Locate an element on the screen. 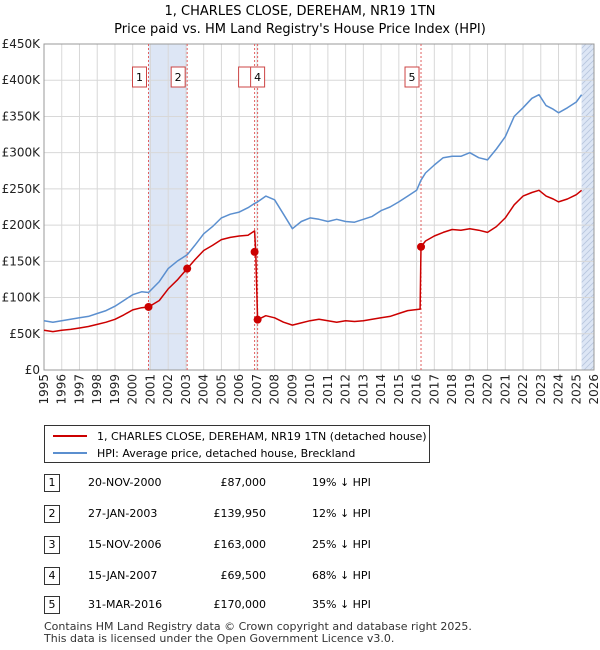 The width and height of the screenshot is (600, 650). y-tick-label: £300K is located at coordinates (22, 153).